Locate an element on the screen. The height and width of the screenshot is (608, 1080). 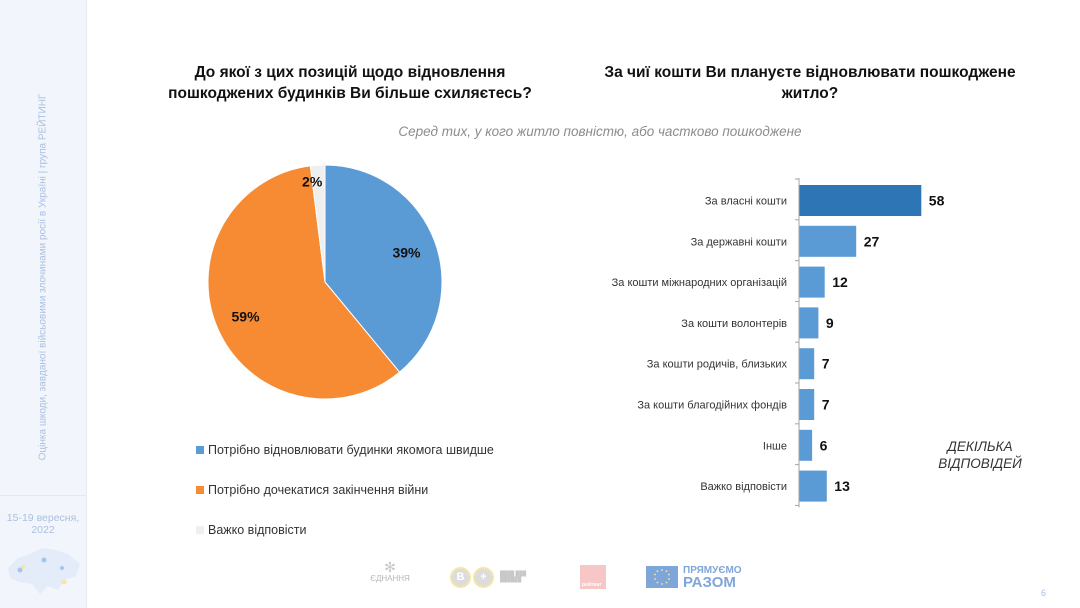
legend-item: Важко відповісти is located at coordinates (345, 530).